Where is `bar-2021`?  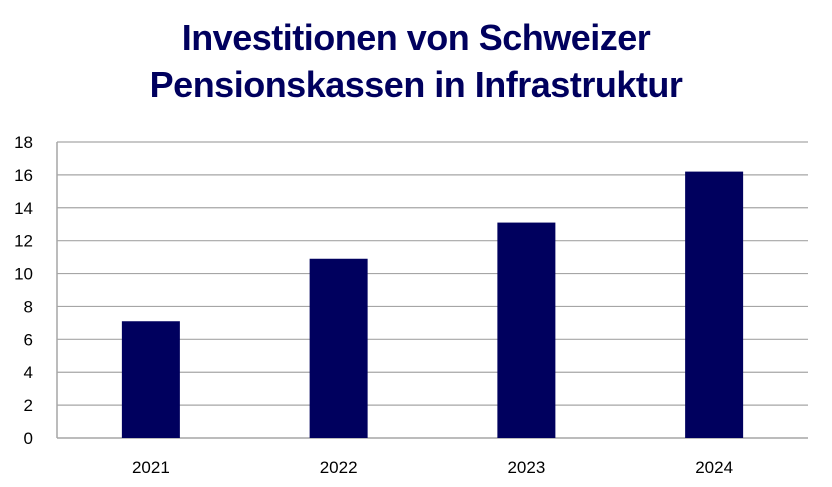
bar-2021 is located at coordinates (150, 379).